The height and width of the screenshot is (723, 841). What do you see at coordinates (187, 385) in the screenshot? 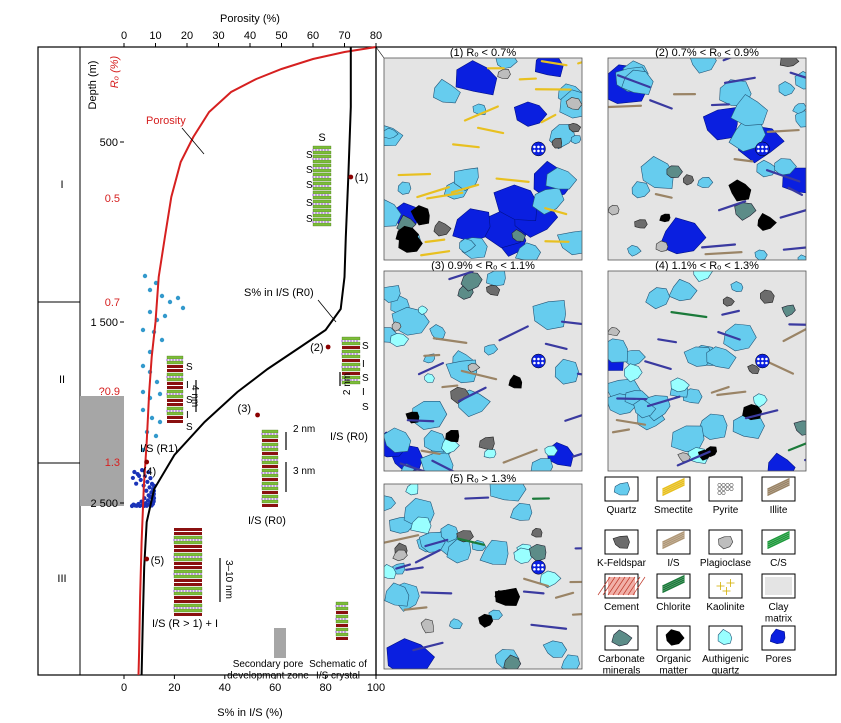
I see `layer-letter: I` at bounding box center [187, 385].